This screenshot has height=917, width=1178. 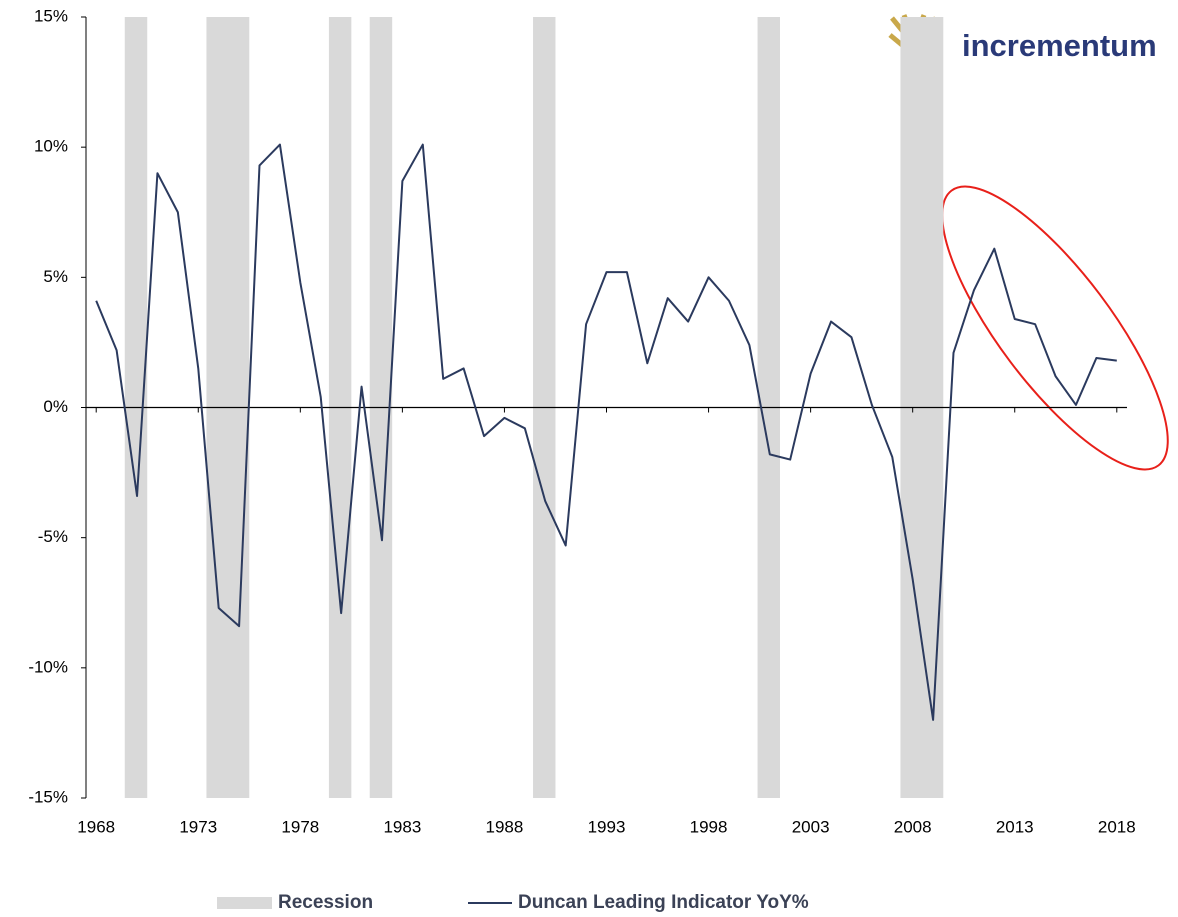 I want to click on x-tick-label: 1978, so click(x=300, y=826).